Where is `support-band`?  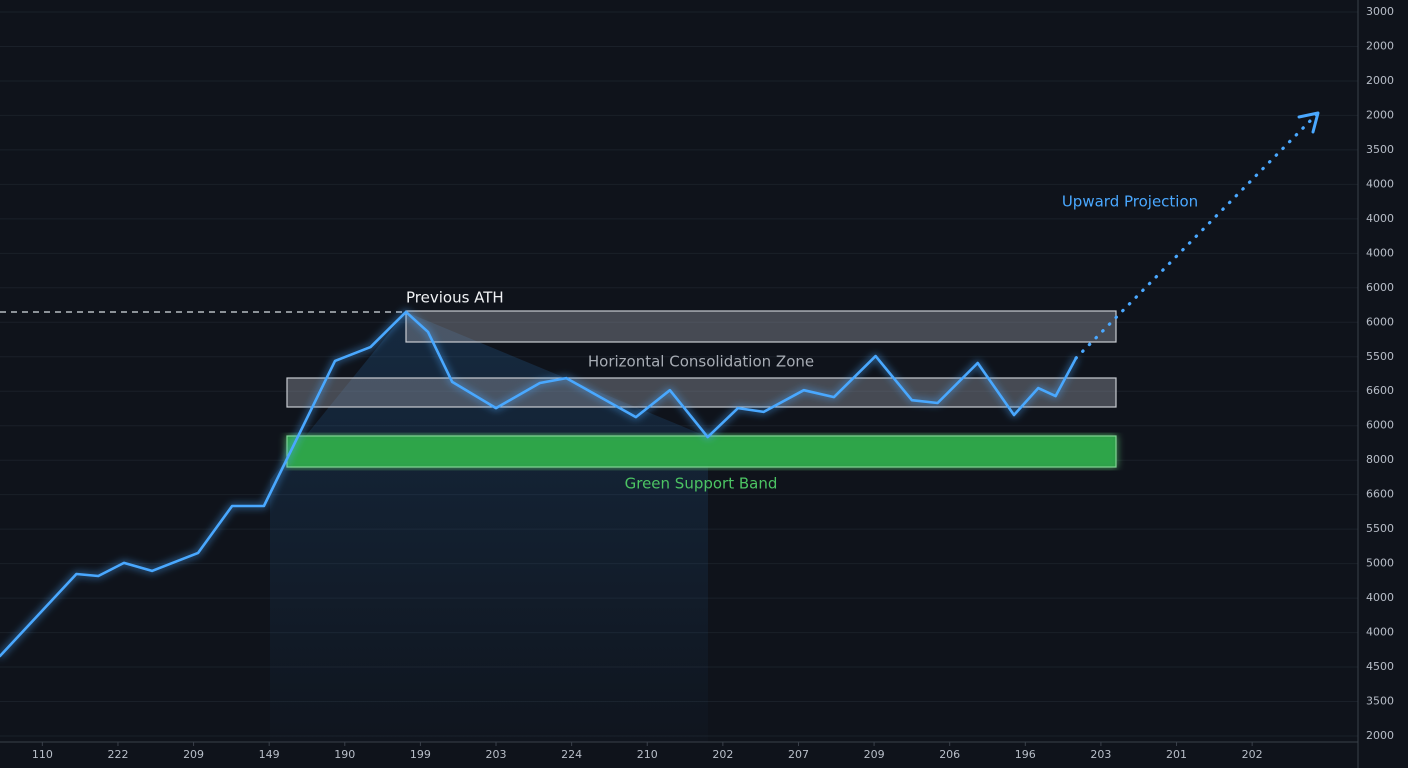
support-band is located at coordinates (701, 451).